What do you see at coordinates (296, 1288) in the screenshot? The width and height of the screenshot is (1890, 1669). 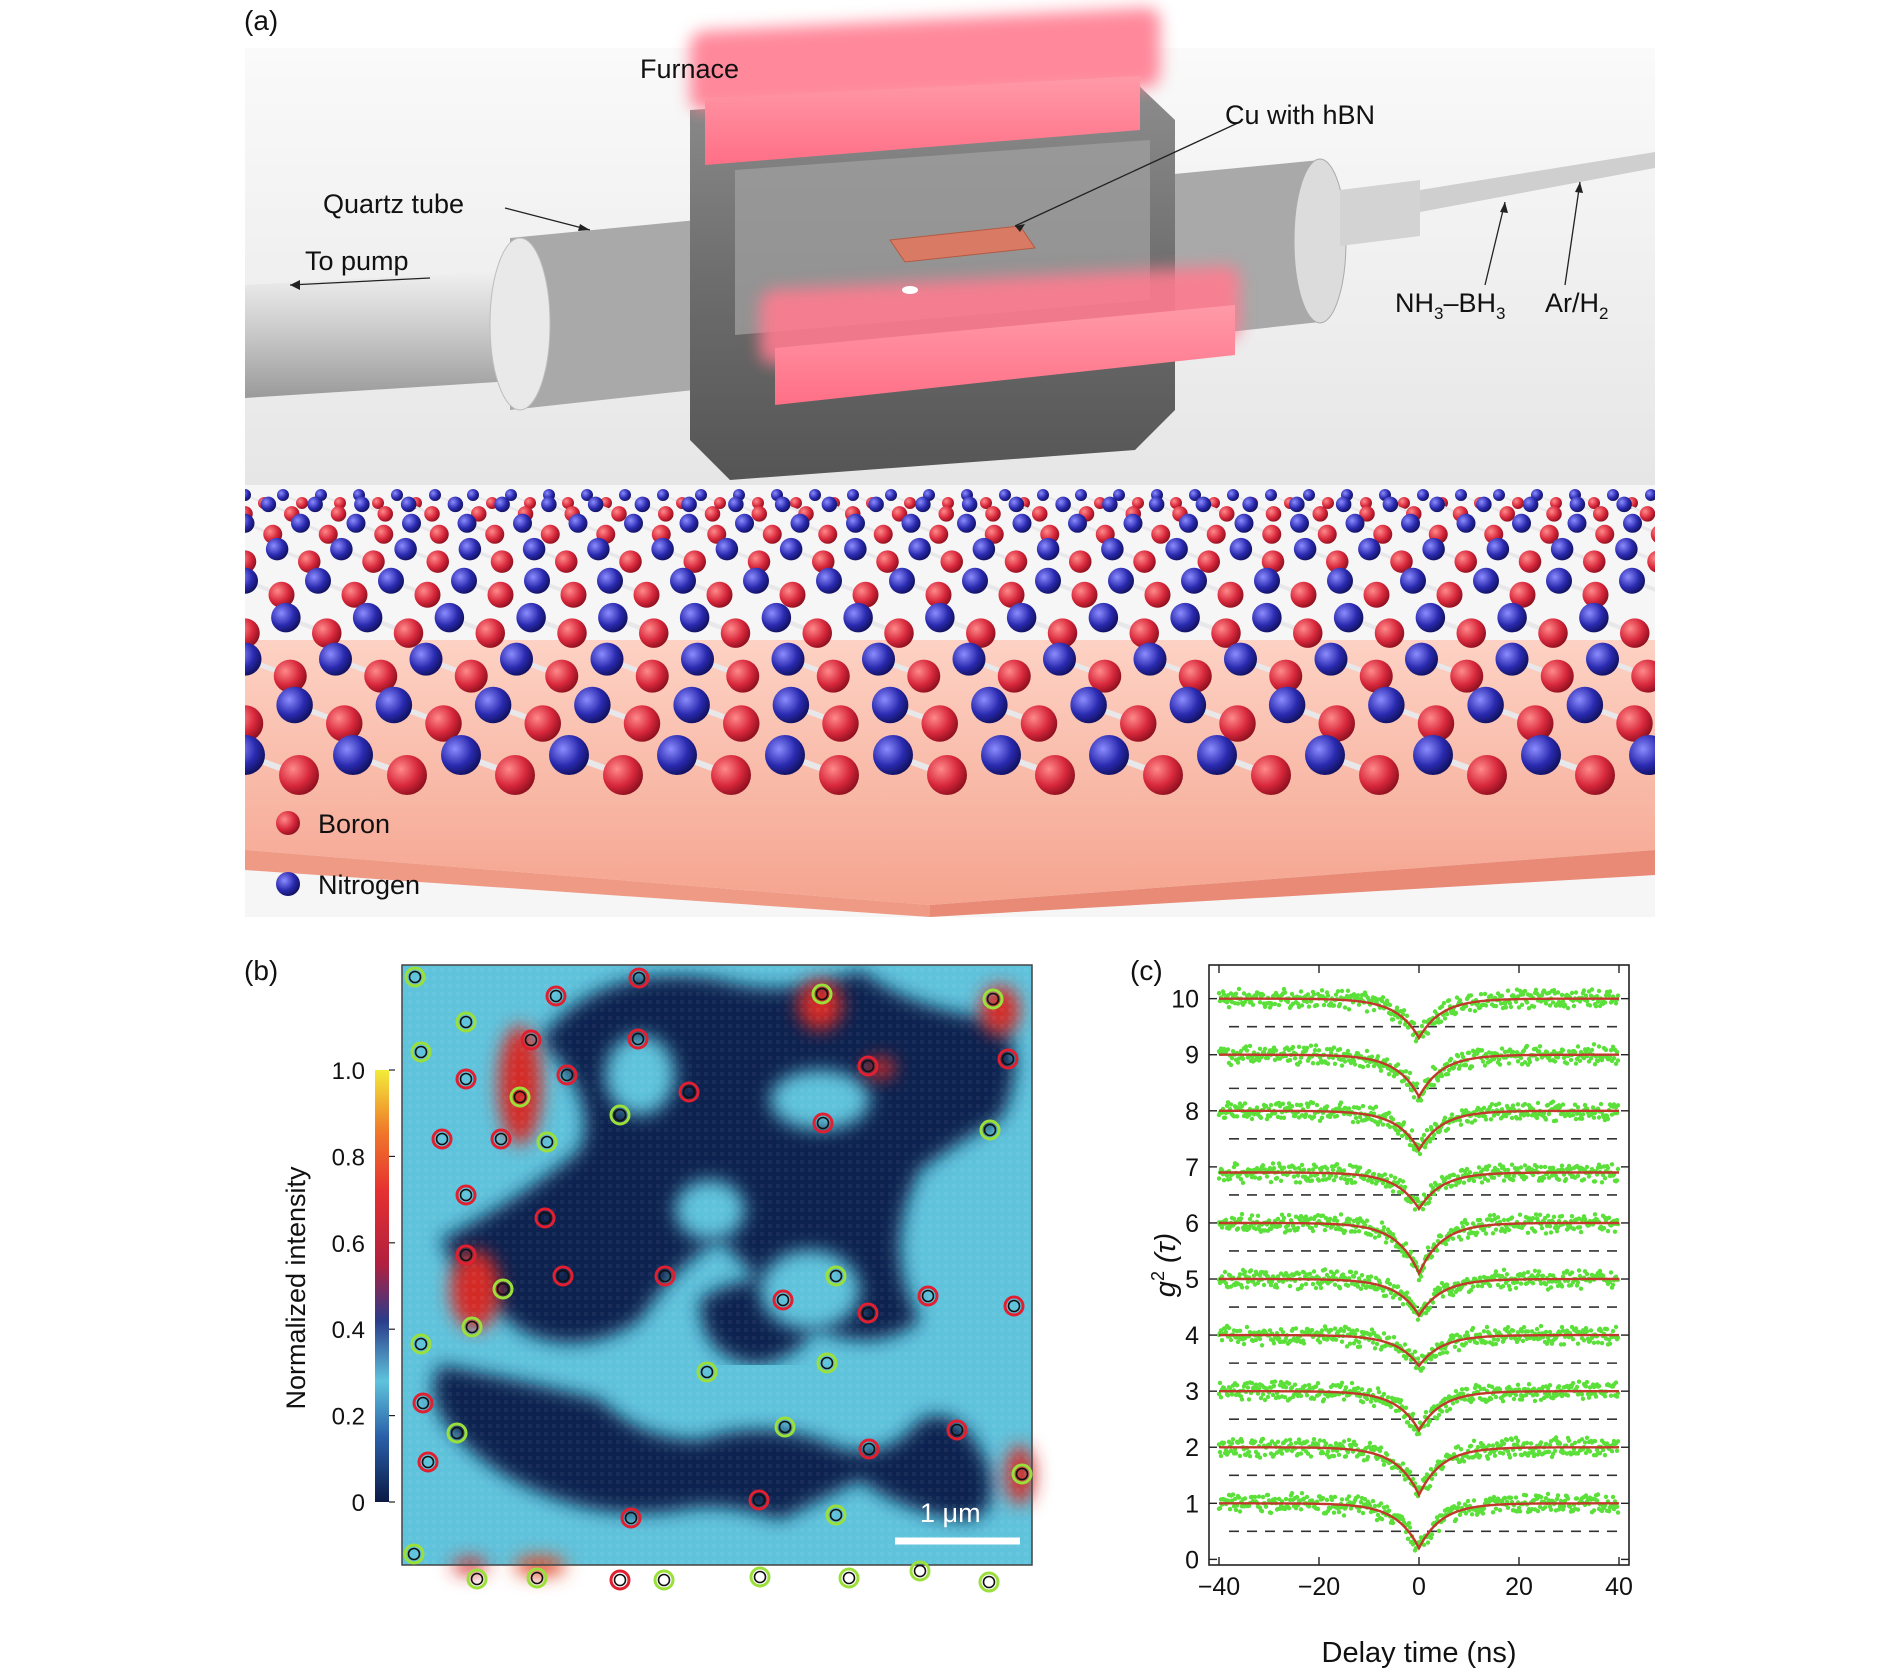 I see `colorbar-label: Normalized intensity` at bounding box center [296, 1288].